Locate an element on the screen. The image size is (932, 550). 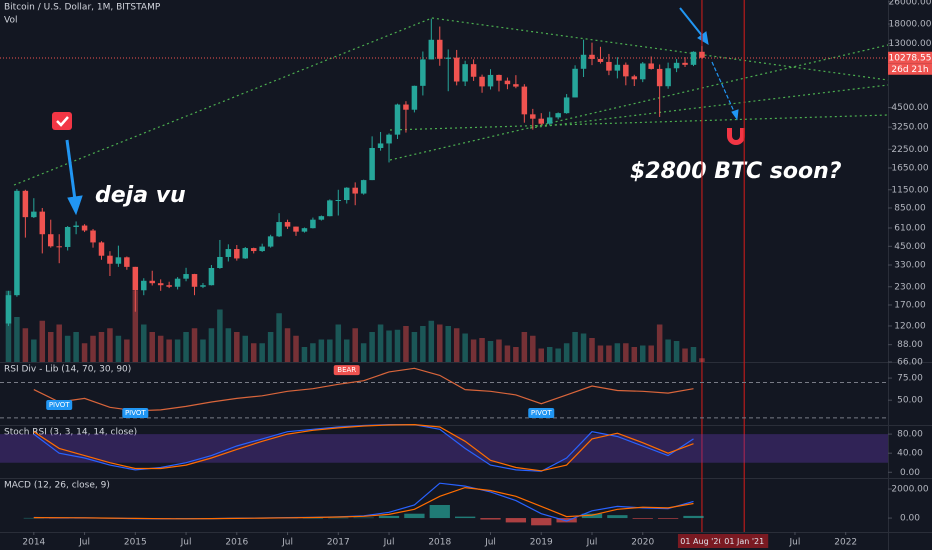
date-marker-label: 01 Jan '21 is located at coordinates (744, 541).